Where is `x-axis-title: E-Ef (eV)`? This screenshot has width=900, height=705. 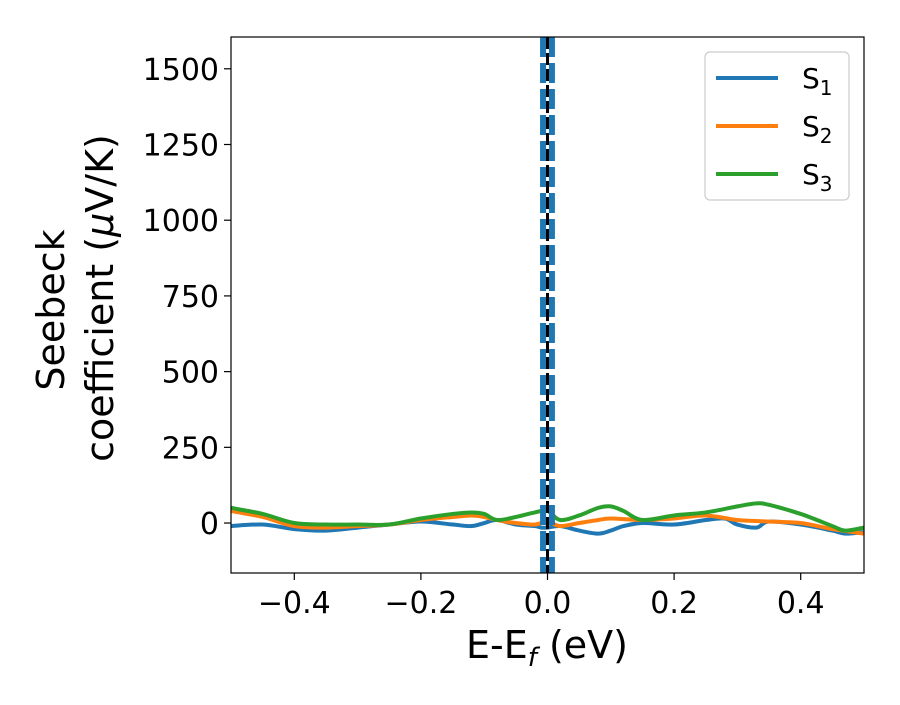 x-axis-title: E-Ef (eV) is located at coordinates (547, 648).